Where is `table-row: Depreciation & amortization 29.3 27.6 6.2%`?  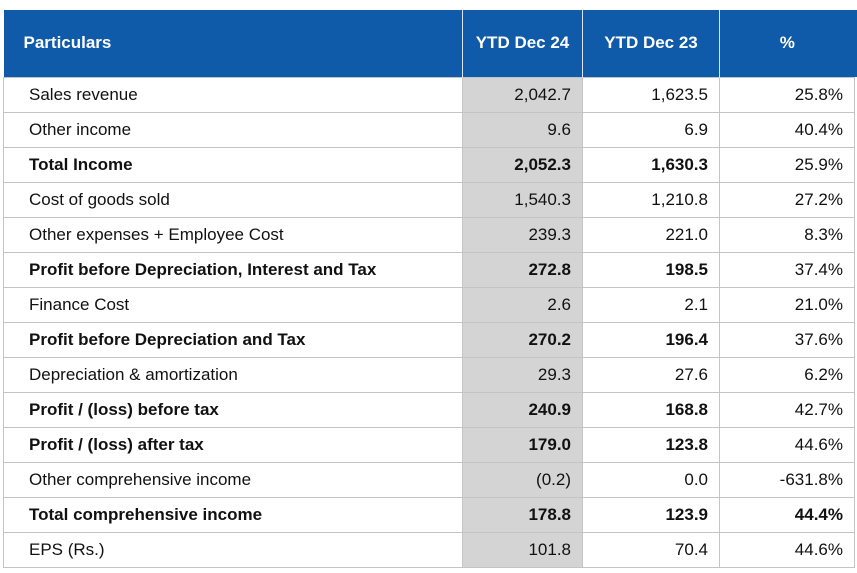 table-row: Depreciation & amortization 29.3 27.6 6.2% is located at coordinates (429, 374).